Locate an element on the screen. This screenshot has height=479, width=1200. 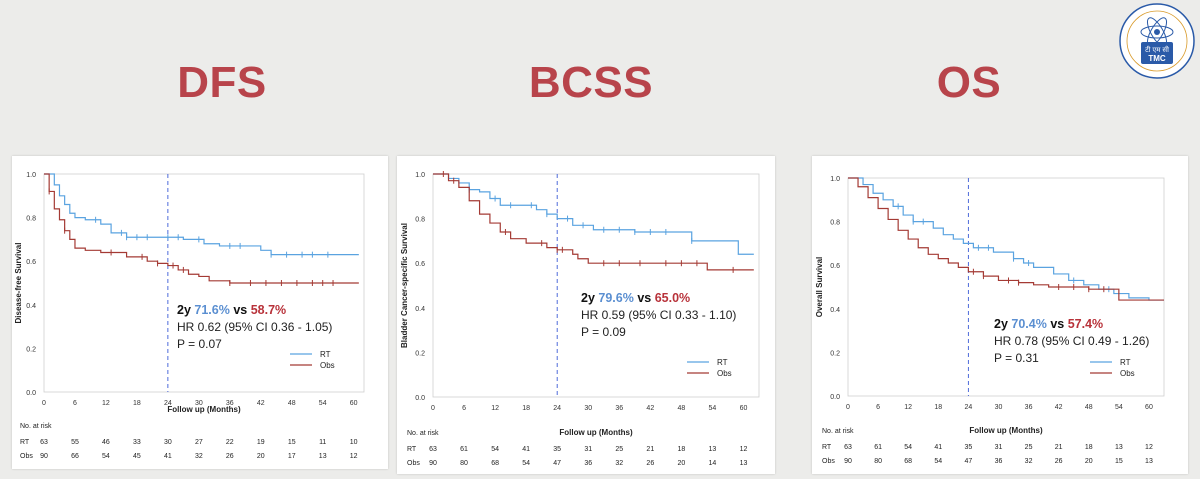
annotation-2y-line: 2y 79.6% vs 65.0% is located at coordinates (635, 298).